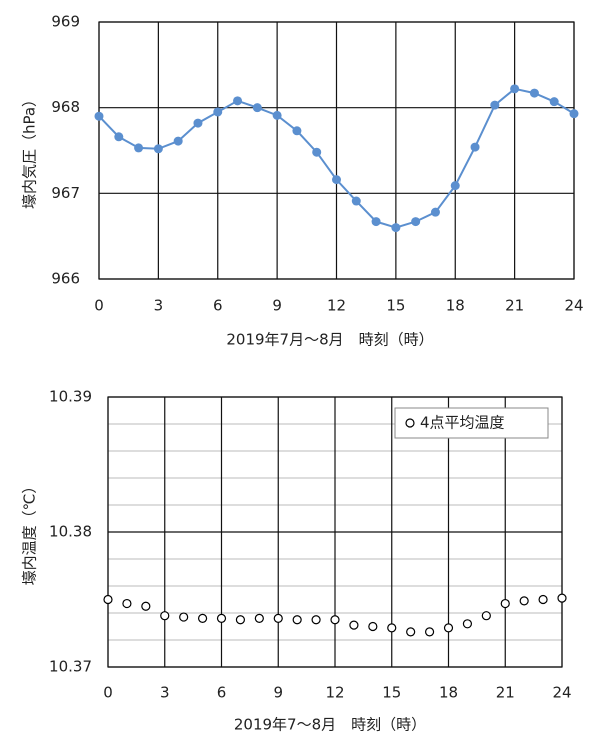 The width and height of the screenshot is (600, 743). I want to click on legend-box, so click(471, 423).